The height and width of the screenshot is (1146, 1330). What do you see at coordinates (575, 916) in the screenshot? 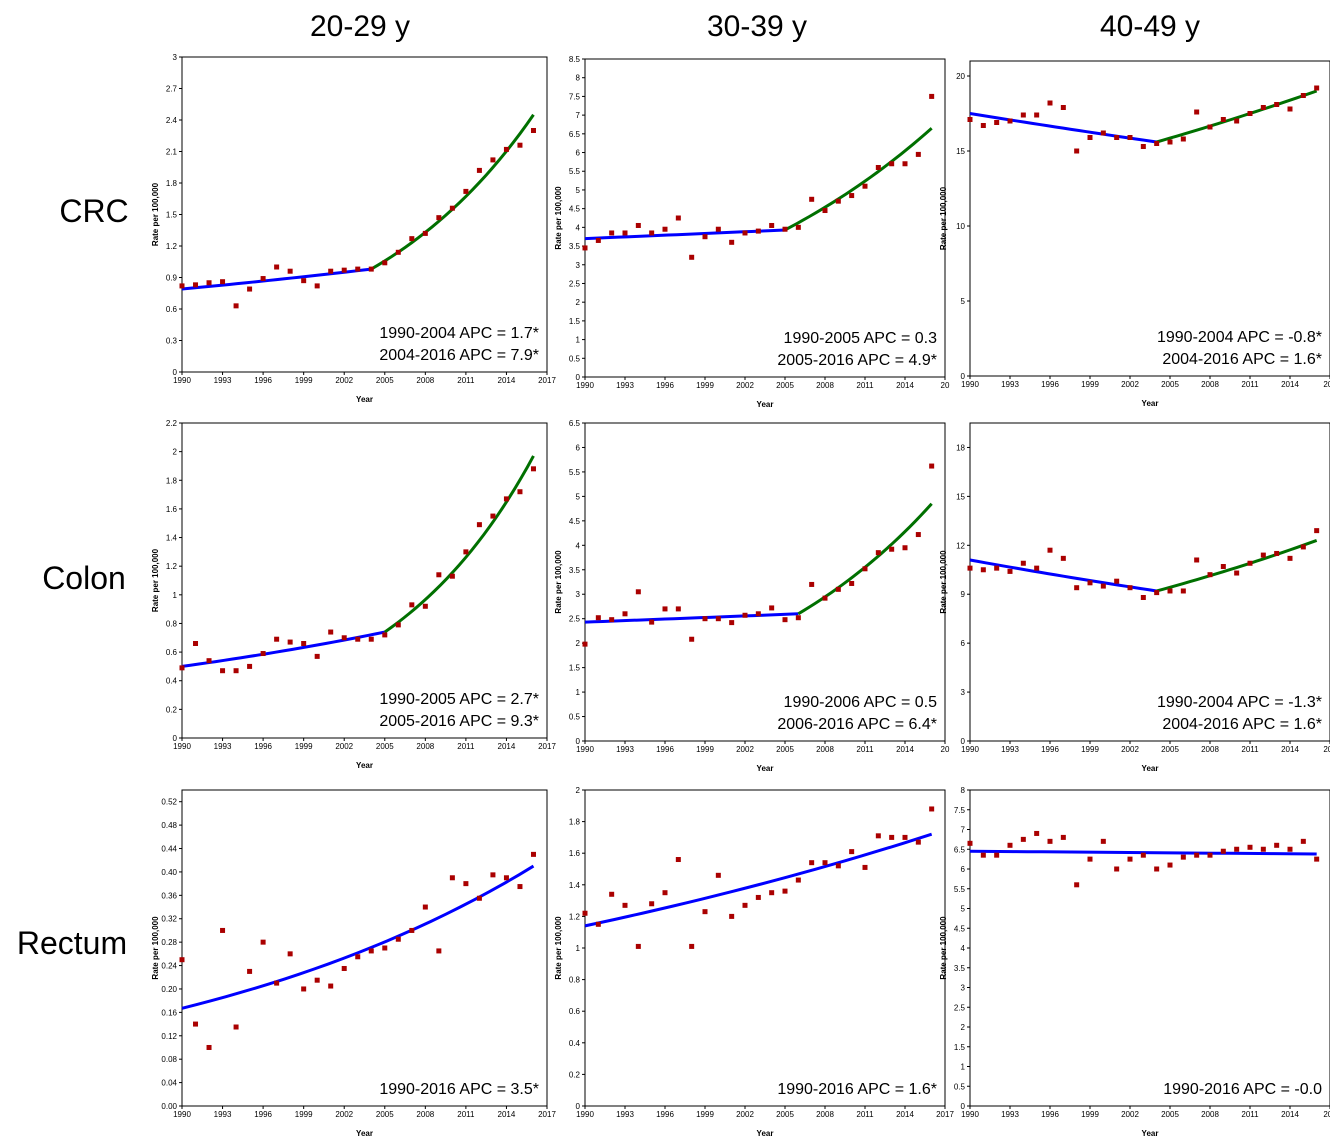
I see `y-tick-label: 1.2` at bounding box center [575, 916].